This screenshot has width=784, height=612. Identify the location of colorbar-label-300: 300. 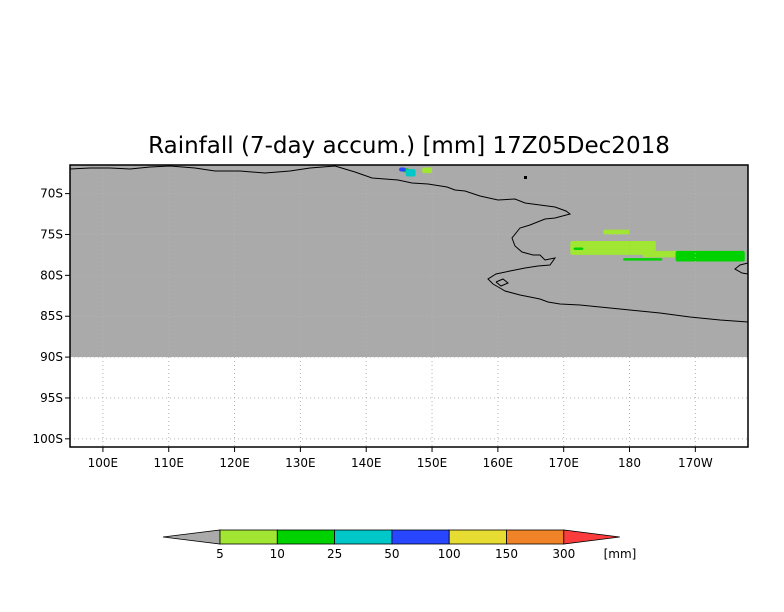
(563, 554).